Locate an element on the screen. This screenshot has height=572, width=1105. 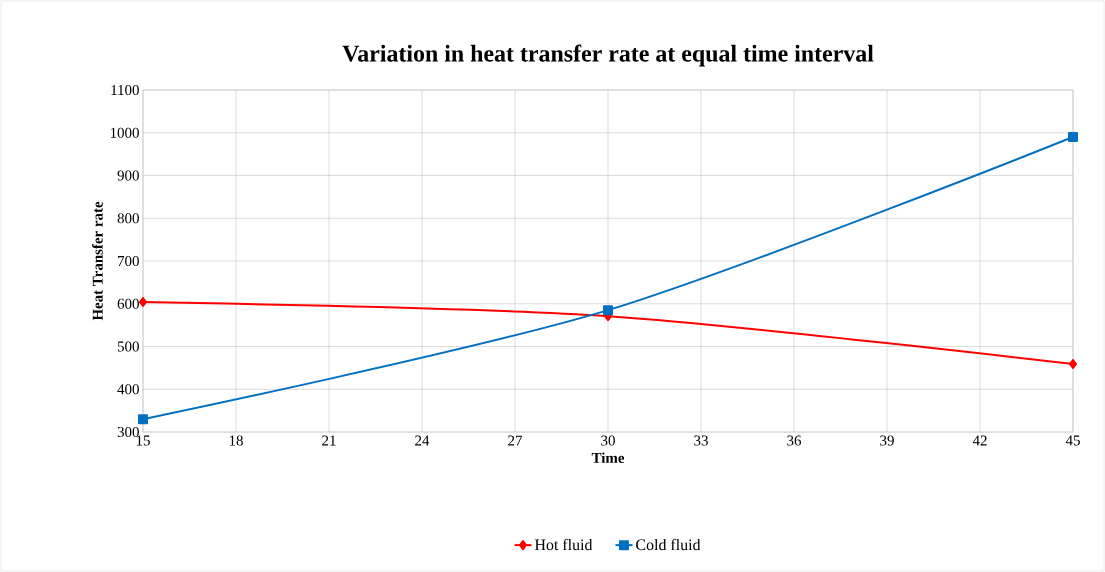
y-tick-label: 500 is located at coordinates (128, 346).